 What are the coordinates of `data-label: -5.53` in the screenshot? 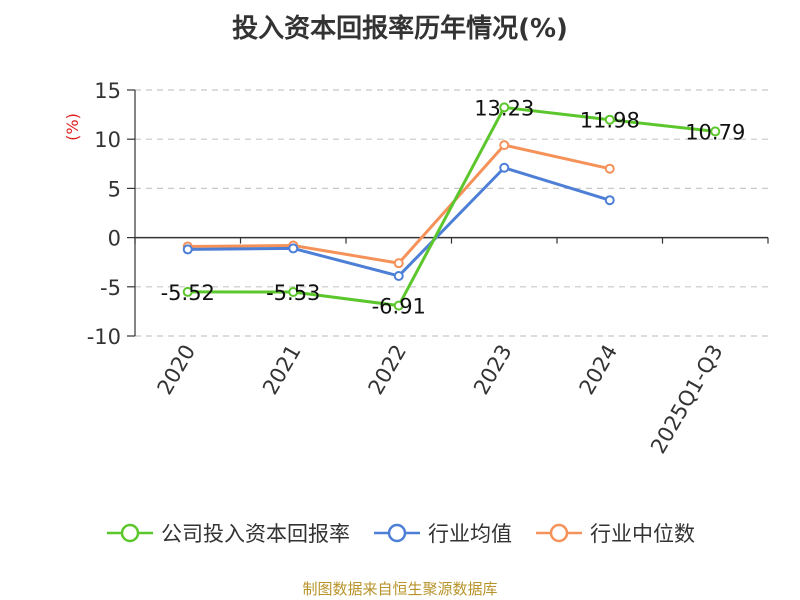 It's located at (293, 293).